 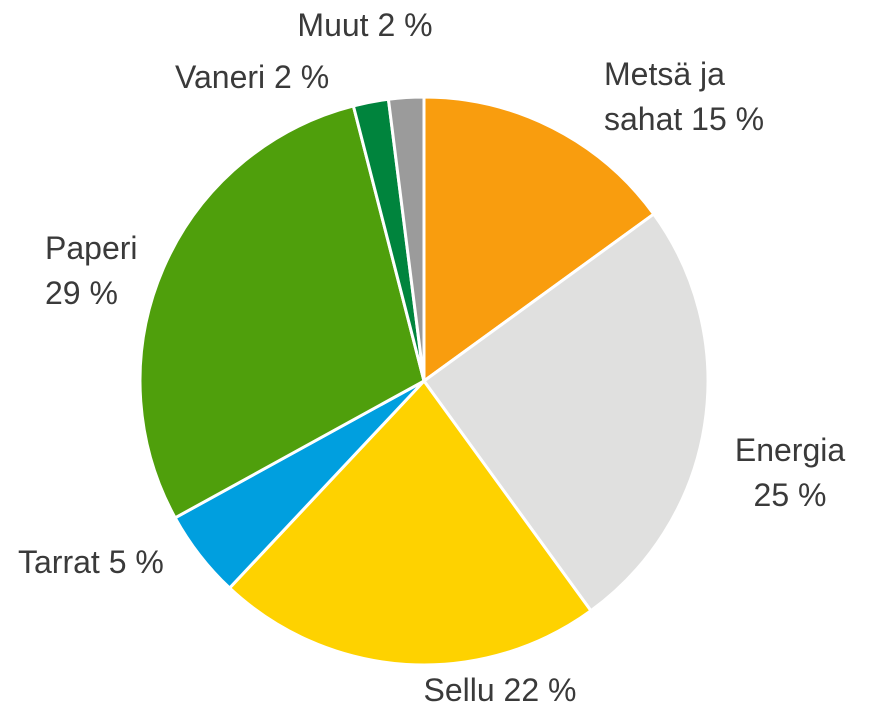 I want to click on slice-label: Sellu 22 %, so click(x=500, y=690).